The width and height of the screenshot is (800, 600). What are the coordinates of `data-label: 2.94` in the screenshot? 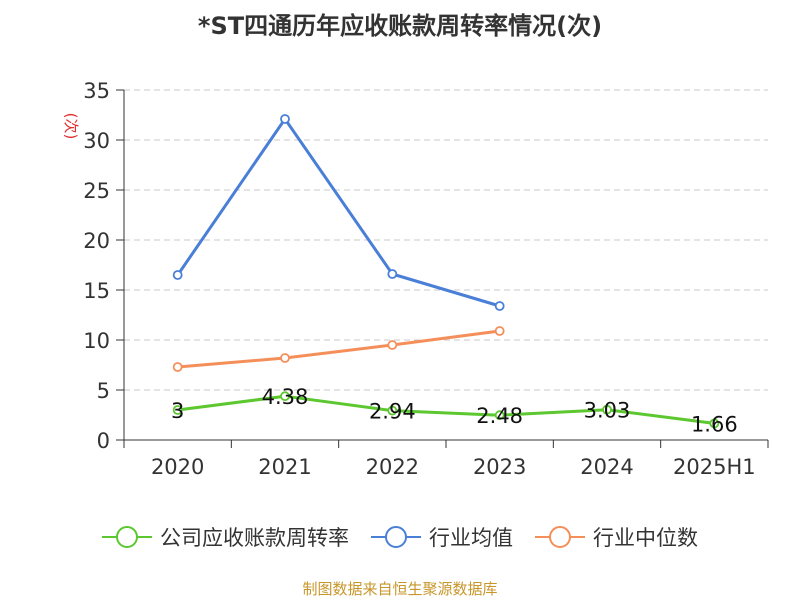 It's located at (392, 412).